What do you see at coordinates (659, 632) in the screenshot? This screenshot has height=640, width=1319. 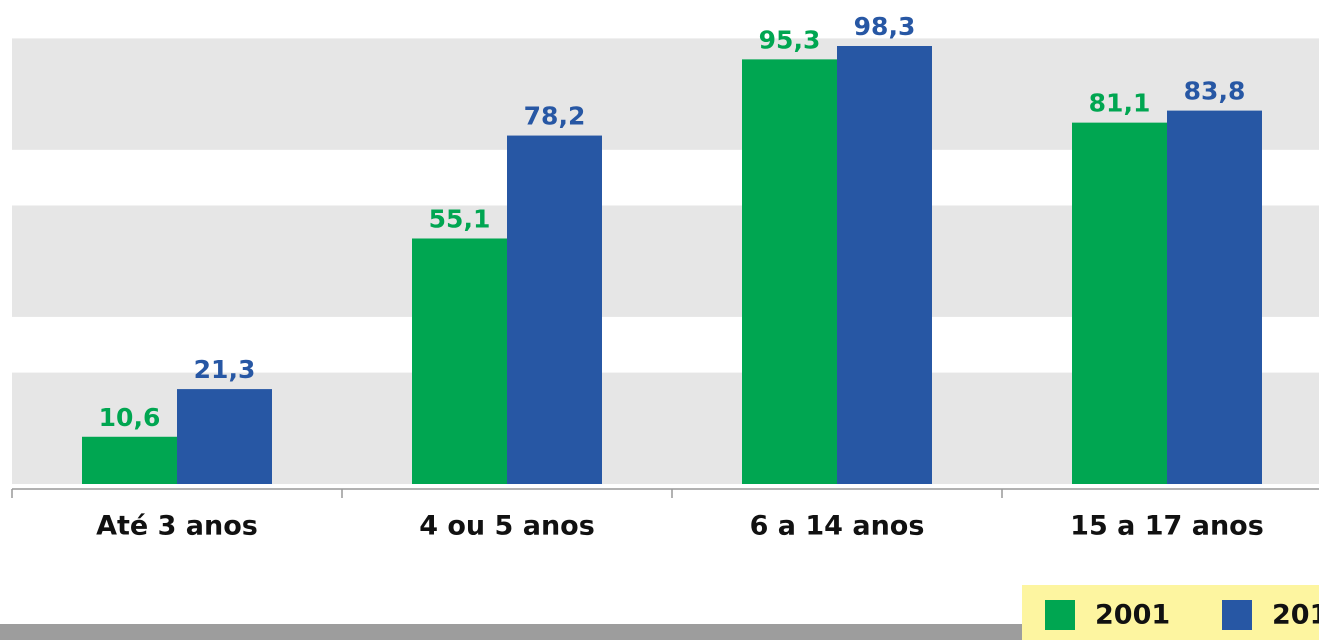 I see `footer-bar` at bounding box center [659, 632].